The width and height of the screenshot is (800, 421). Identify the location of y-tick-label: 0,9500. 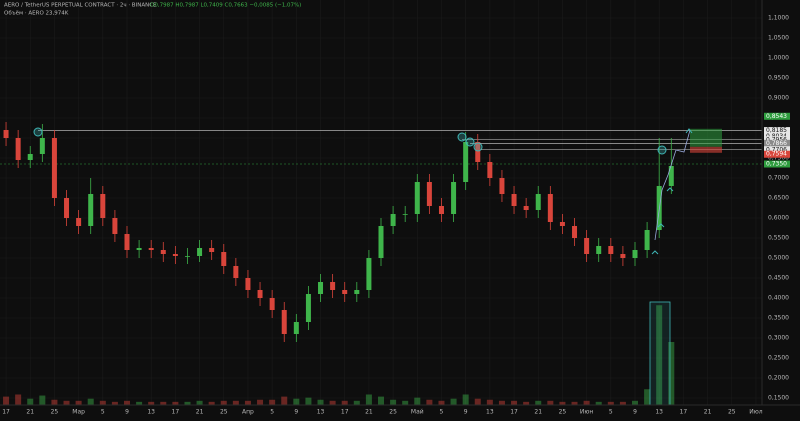
(778, 78).